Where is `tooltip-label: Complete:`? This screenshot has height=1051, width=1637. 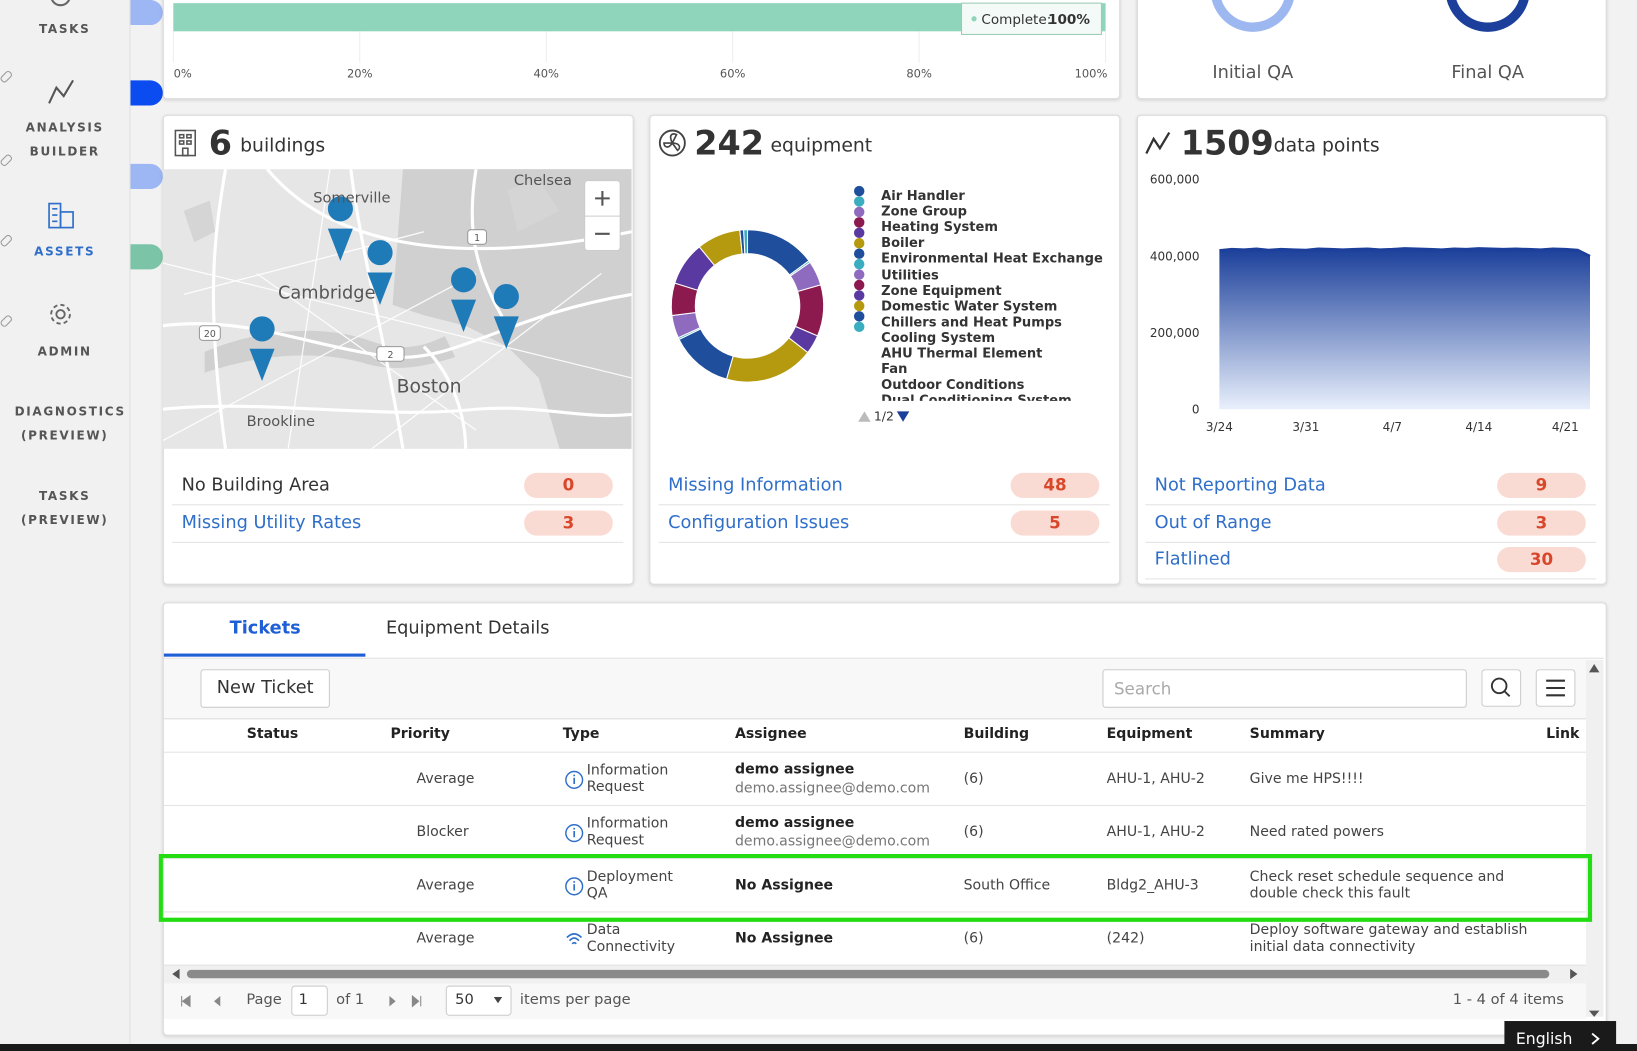
tooltip-label: Complete: is located at coordinates (1016, 20).